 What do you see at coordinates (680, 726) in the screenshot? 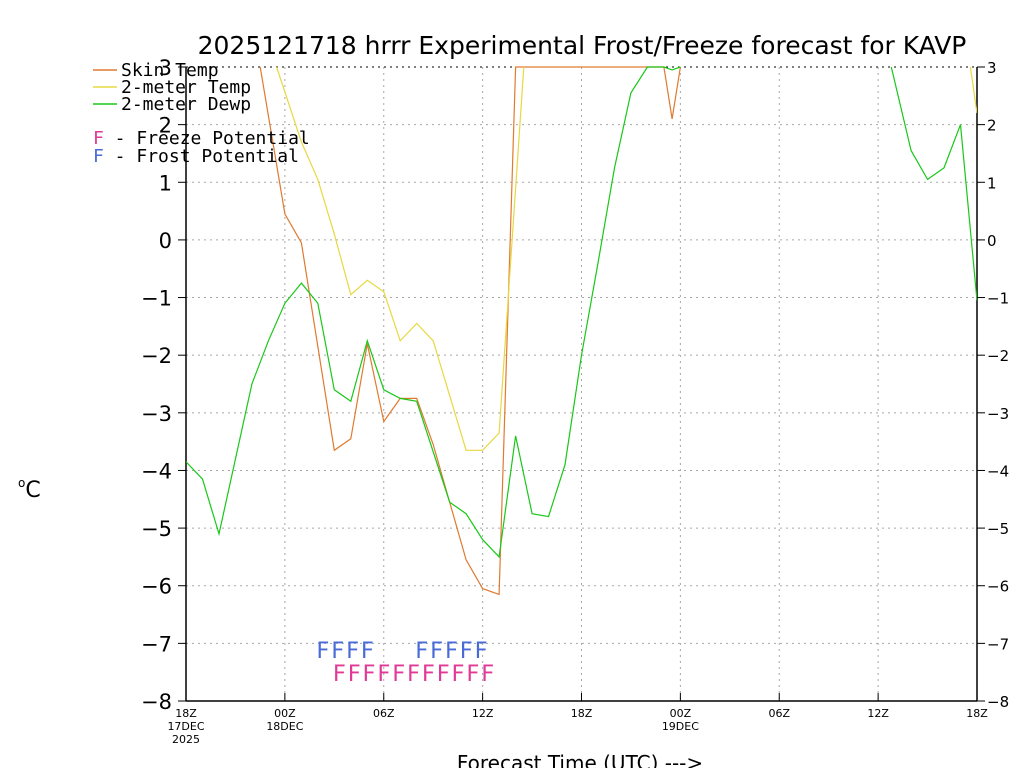
I see `x-tick-label: 19DEC` at bounding box center [680, 726].